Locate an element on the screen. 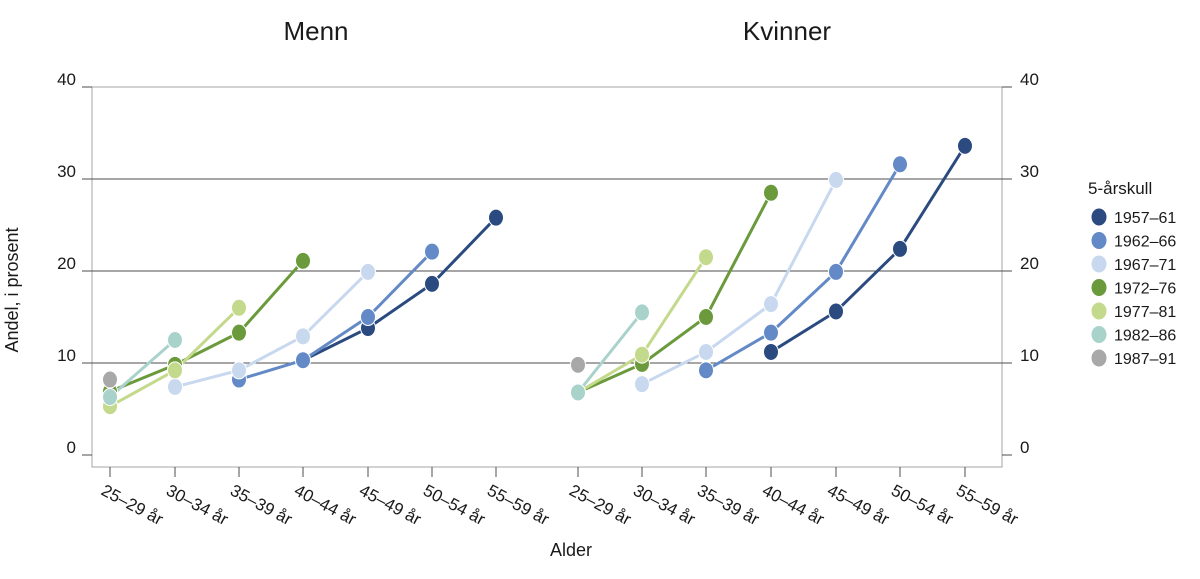 Image resolution: width=1200 pixels, height=579 pixels. legend-label: 1957–61 is located at coordinates (1145, 218).